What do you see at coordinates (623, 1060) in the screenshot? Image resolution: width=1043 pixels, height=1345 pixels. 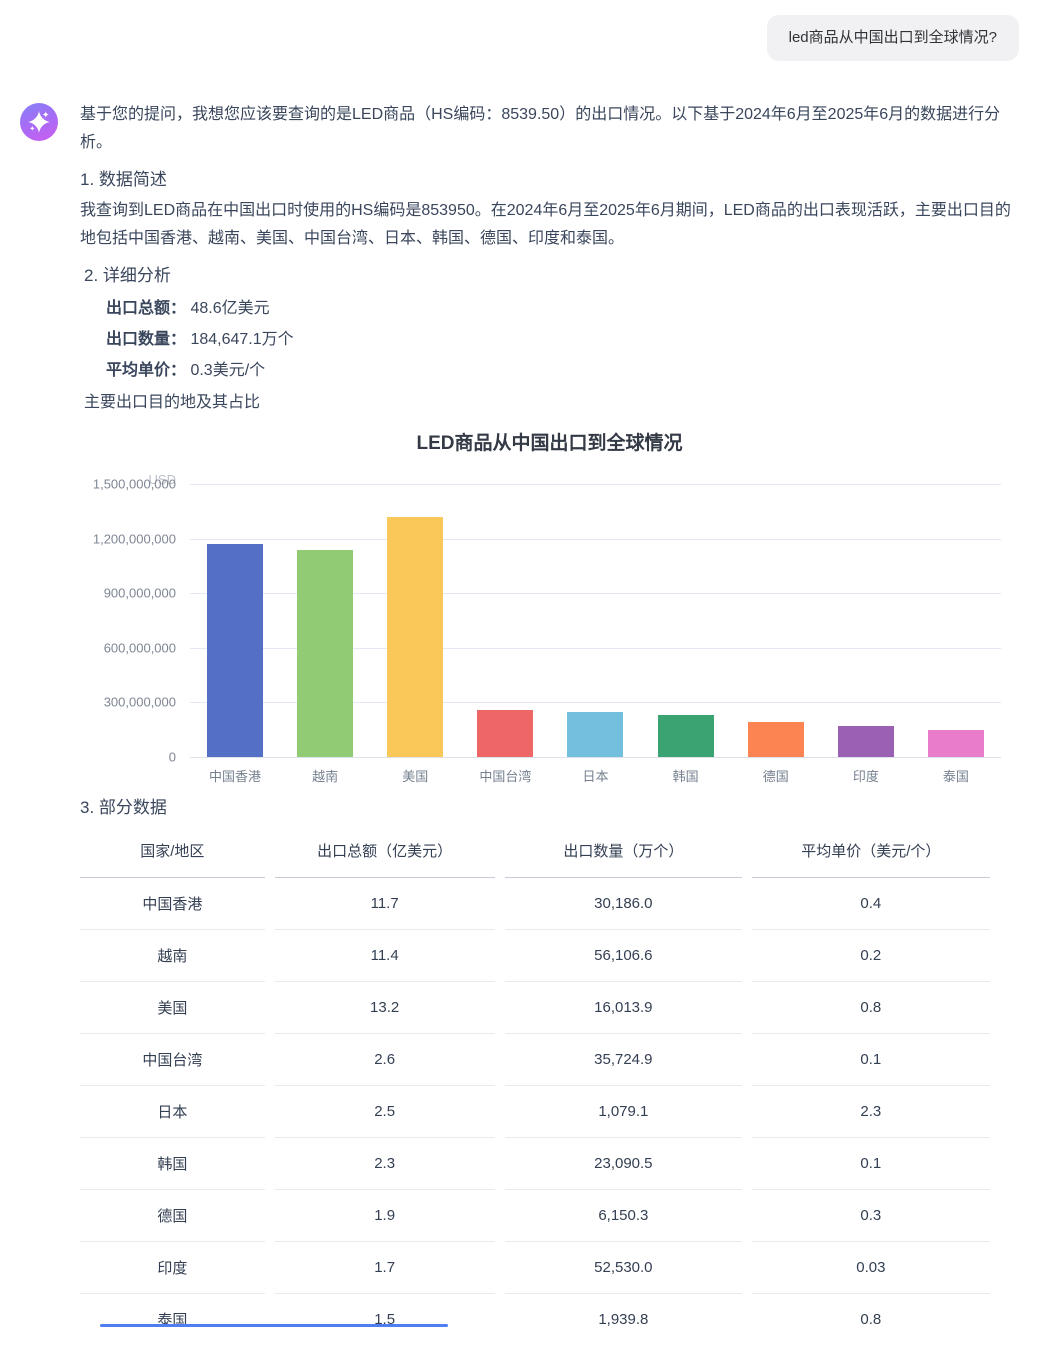 I see `table-cell: 35,724.9` at bounding box center [623, 1060].